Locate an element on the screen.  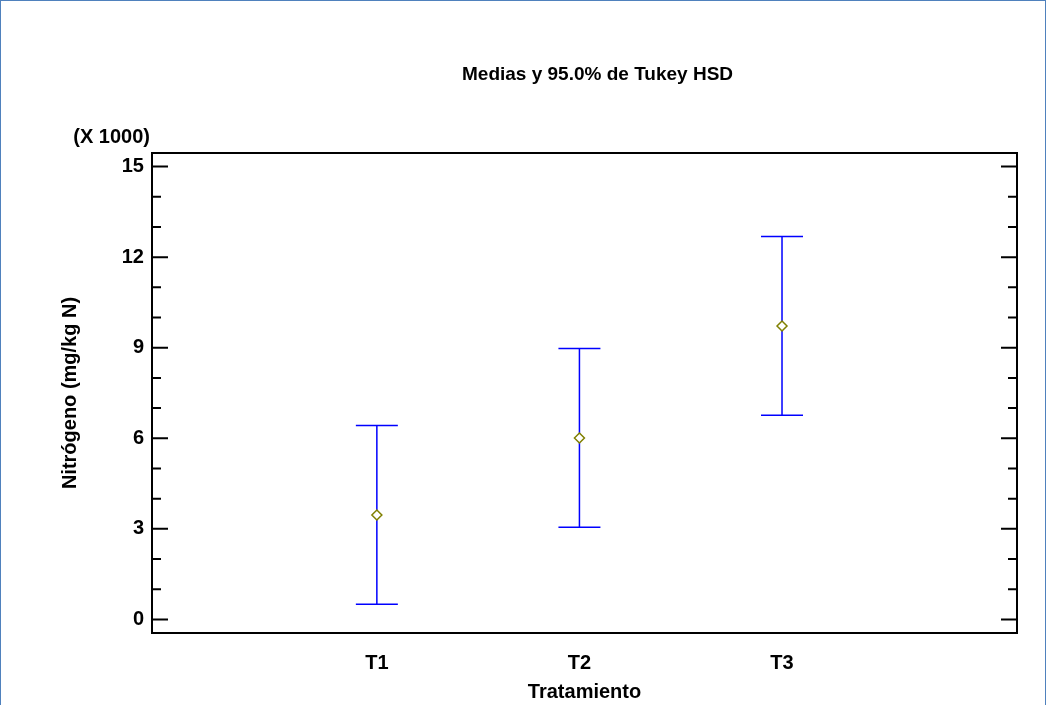
y-tick-label: 0 is located at coordinates (138, 617).